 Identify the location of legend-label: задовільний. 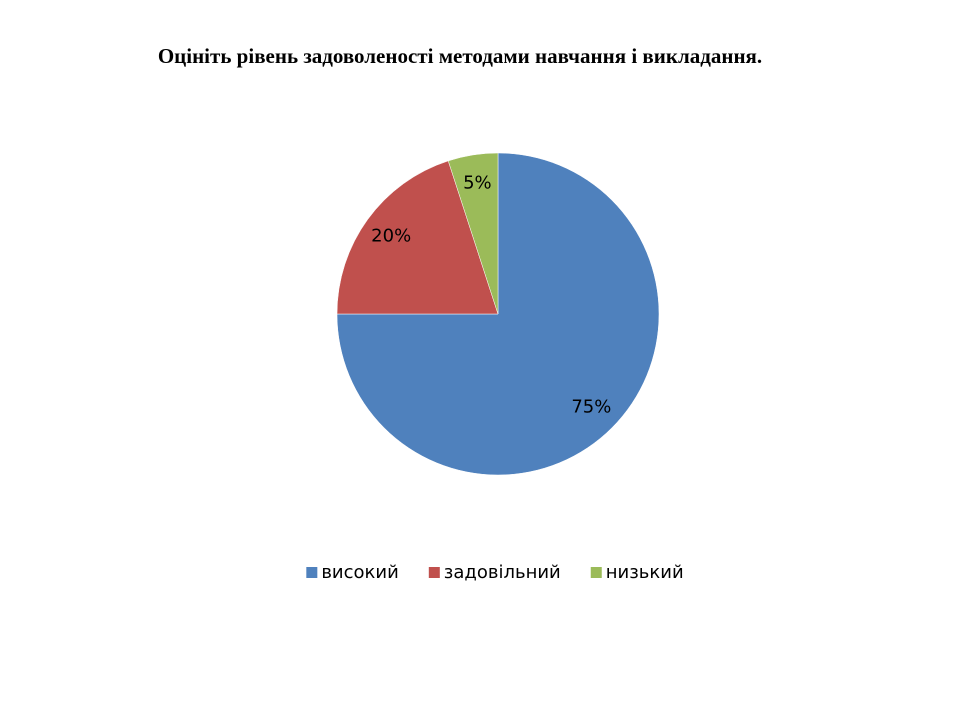
(502, 572).